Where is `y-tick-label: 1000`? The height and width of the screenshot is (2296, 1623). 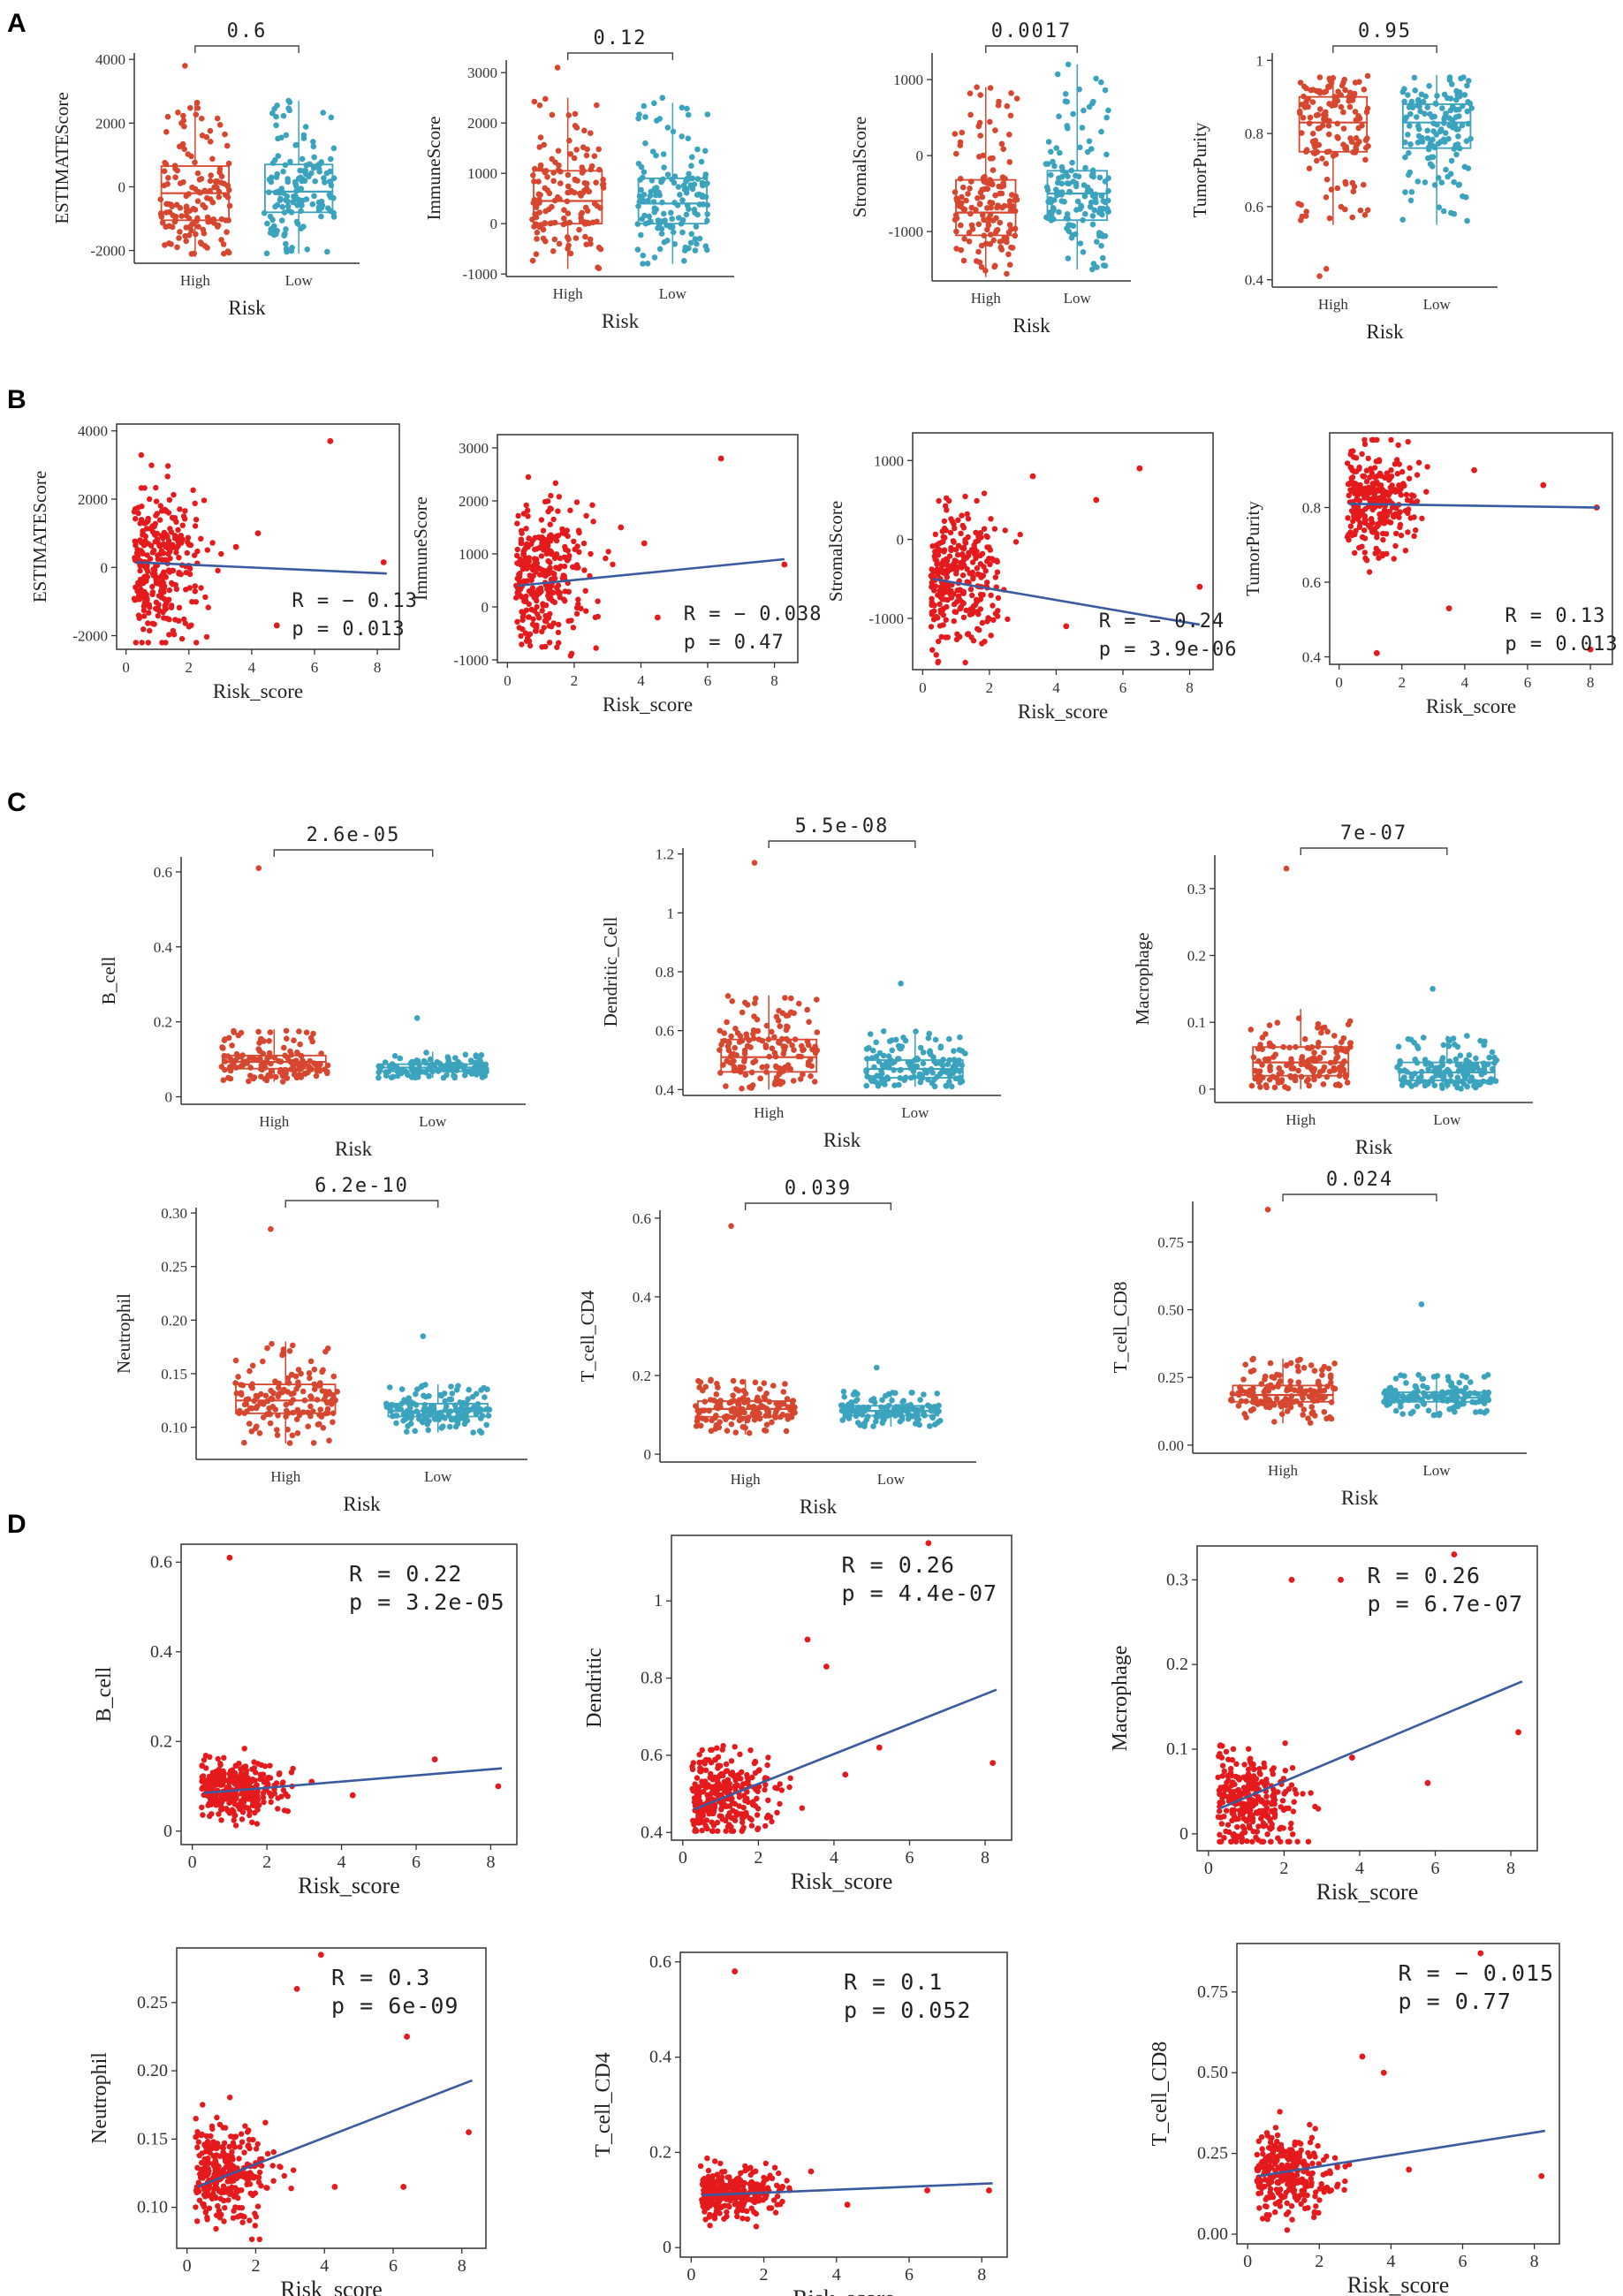
y-tick-label: 1000 is located at coordinates (482, 173).